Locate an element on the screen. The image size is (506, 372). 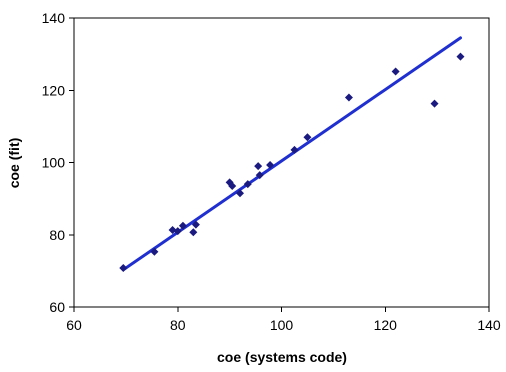
x-tick-label: 80 is located at coordinates (178, 325).